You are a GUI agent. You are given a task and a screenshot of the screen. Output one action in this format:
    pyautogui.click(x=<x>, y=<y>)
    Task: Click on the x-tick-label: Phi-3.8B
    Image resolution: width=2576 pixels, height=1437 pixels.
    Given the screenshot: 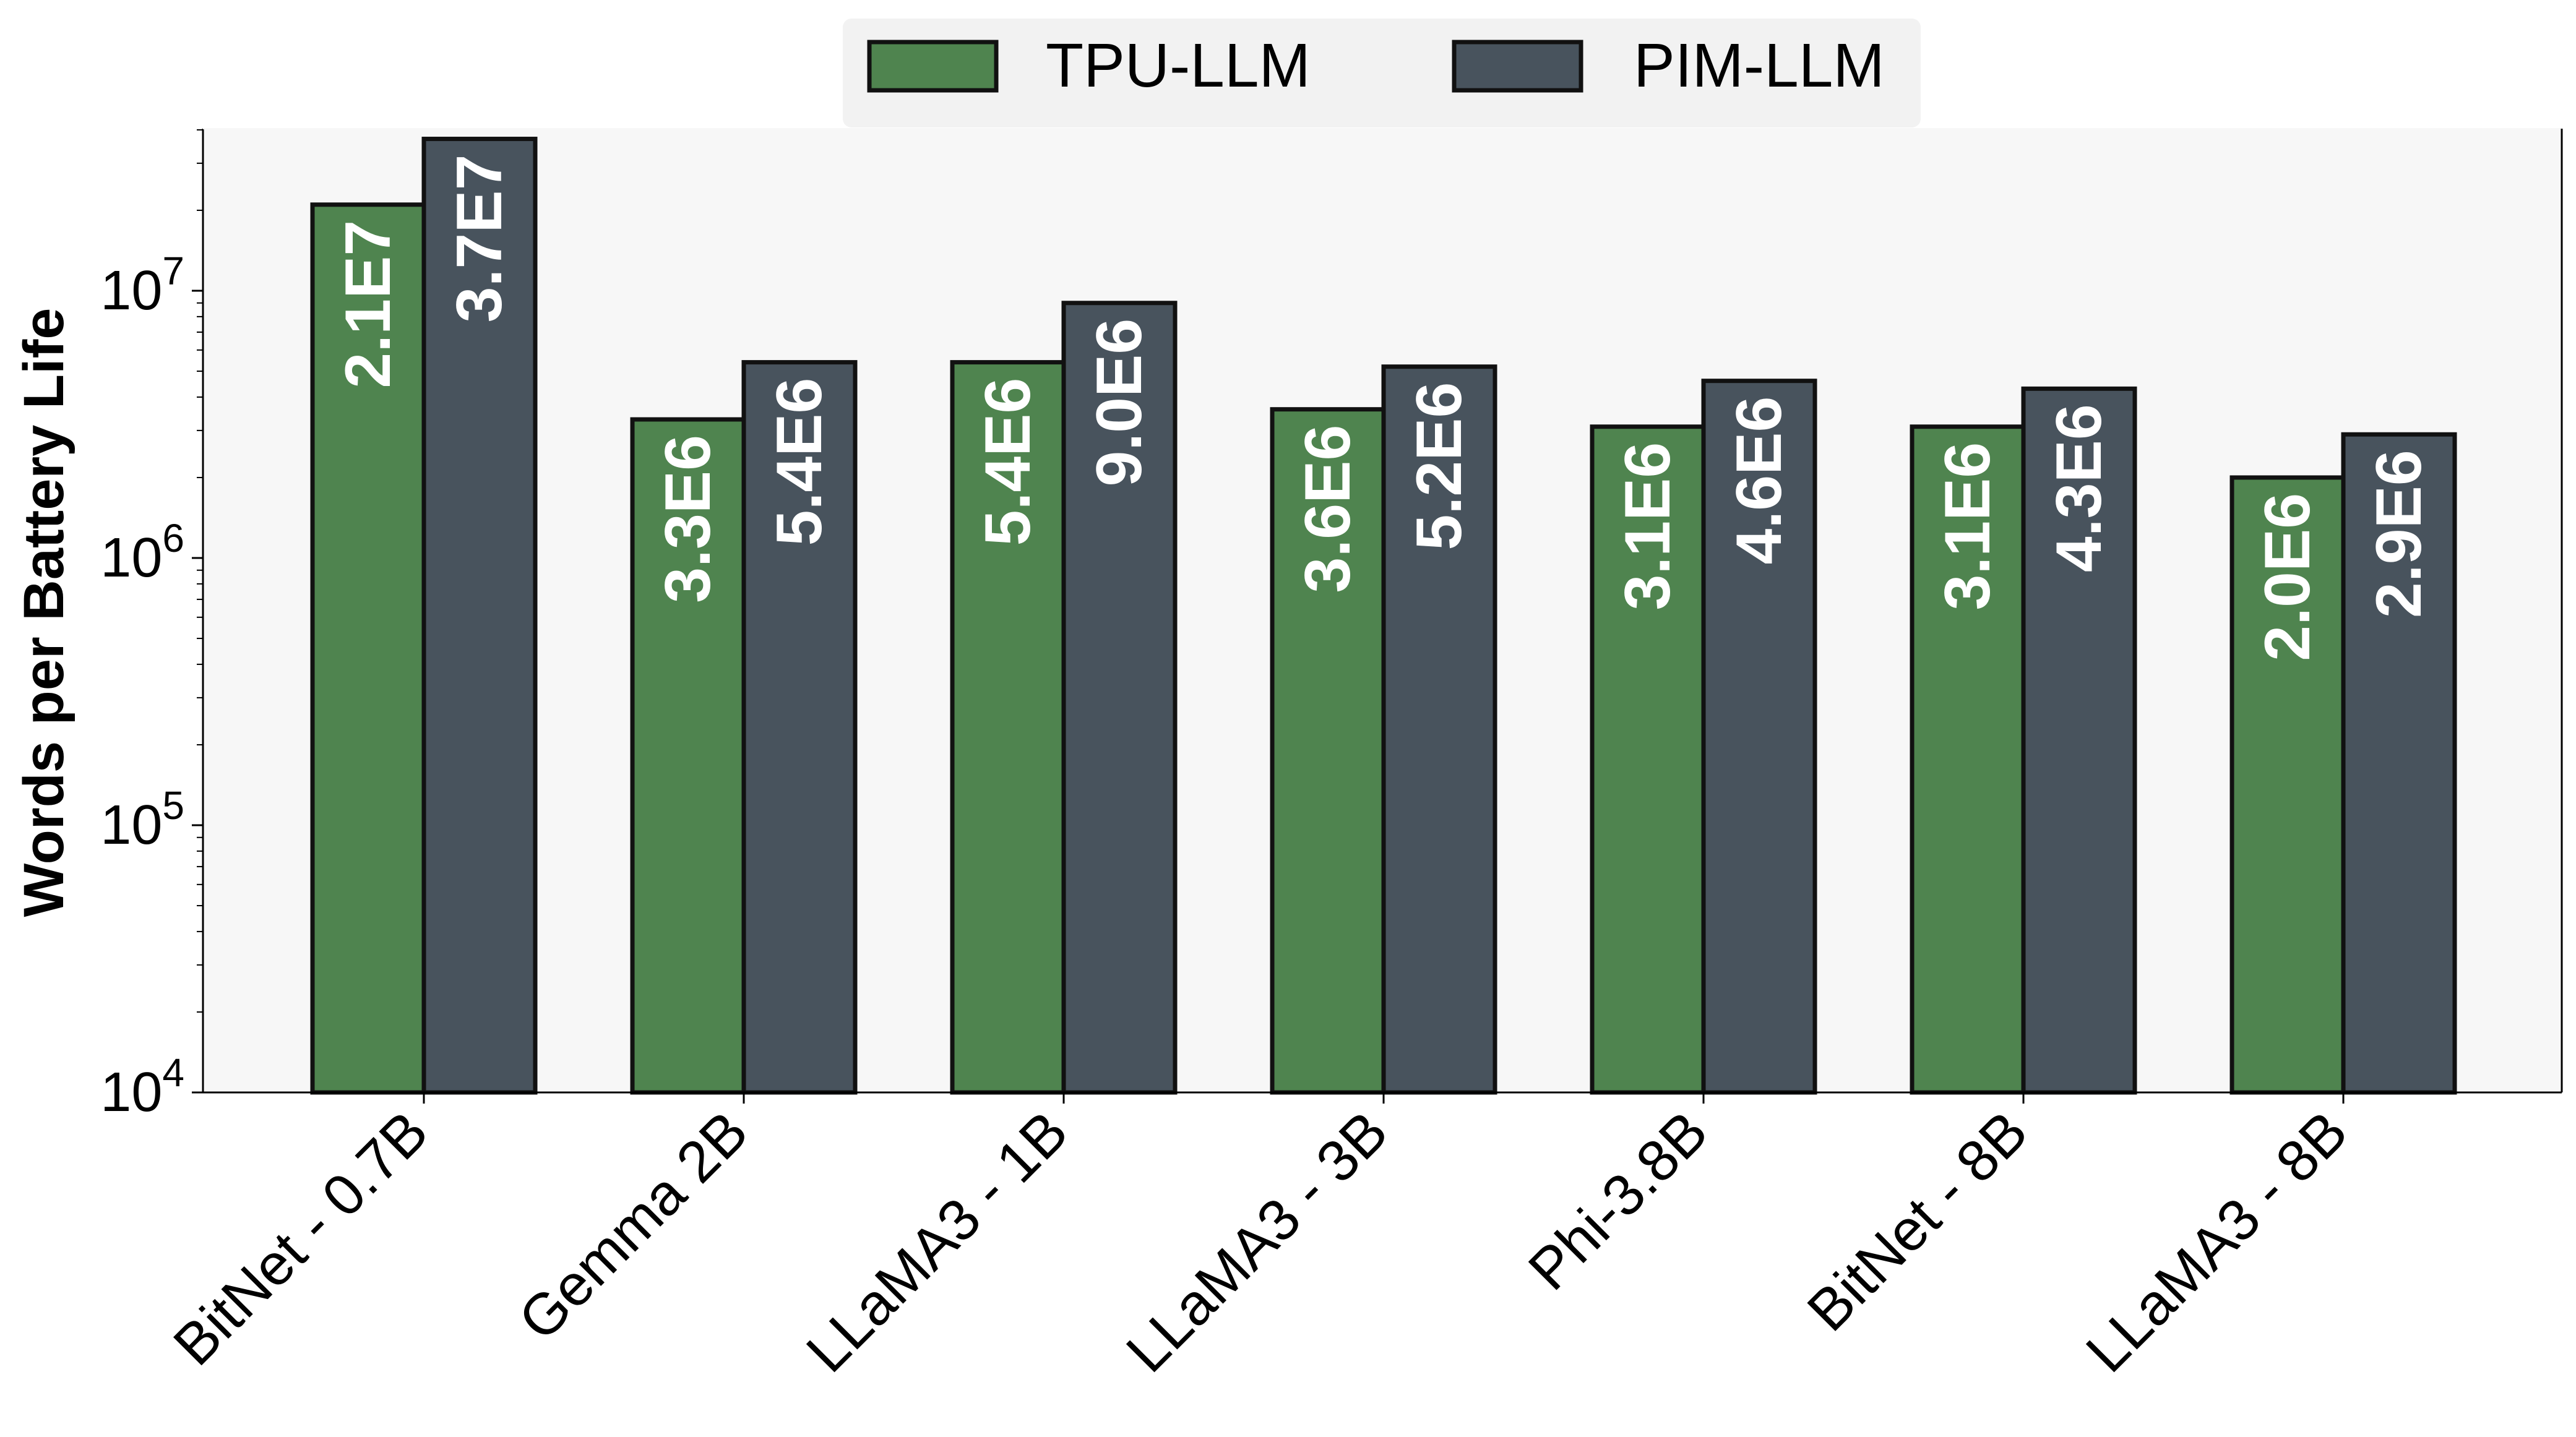 What is the action you would take?
    pyautogui.click(x=1618, y=1201)
    